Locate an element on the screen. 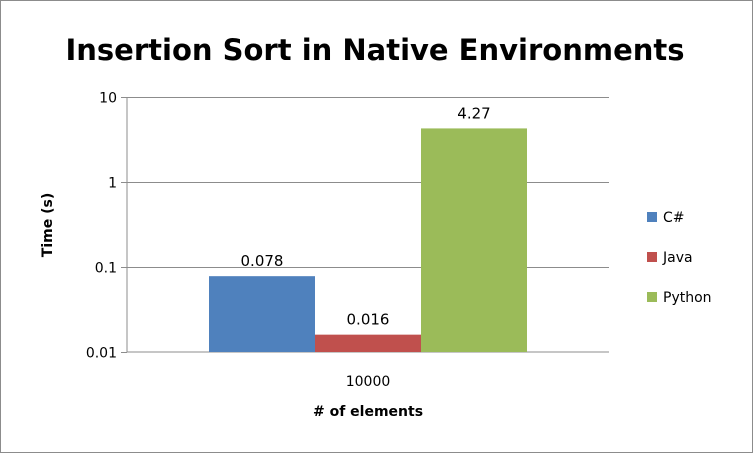  bar-c- is located at coordinates (262, 314).